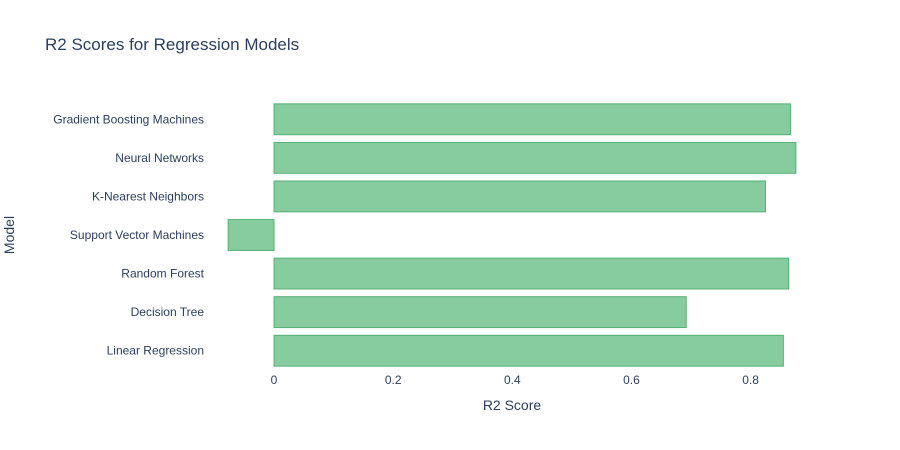 This screenshot has height=450, width=900. I want to click on x-tick-label: 0, so click(274, 380).